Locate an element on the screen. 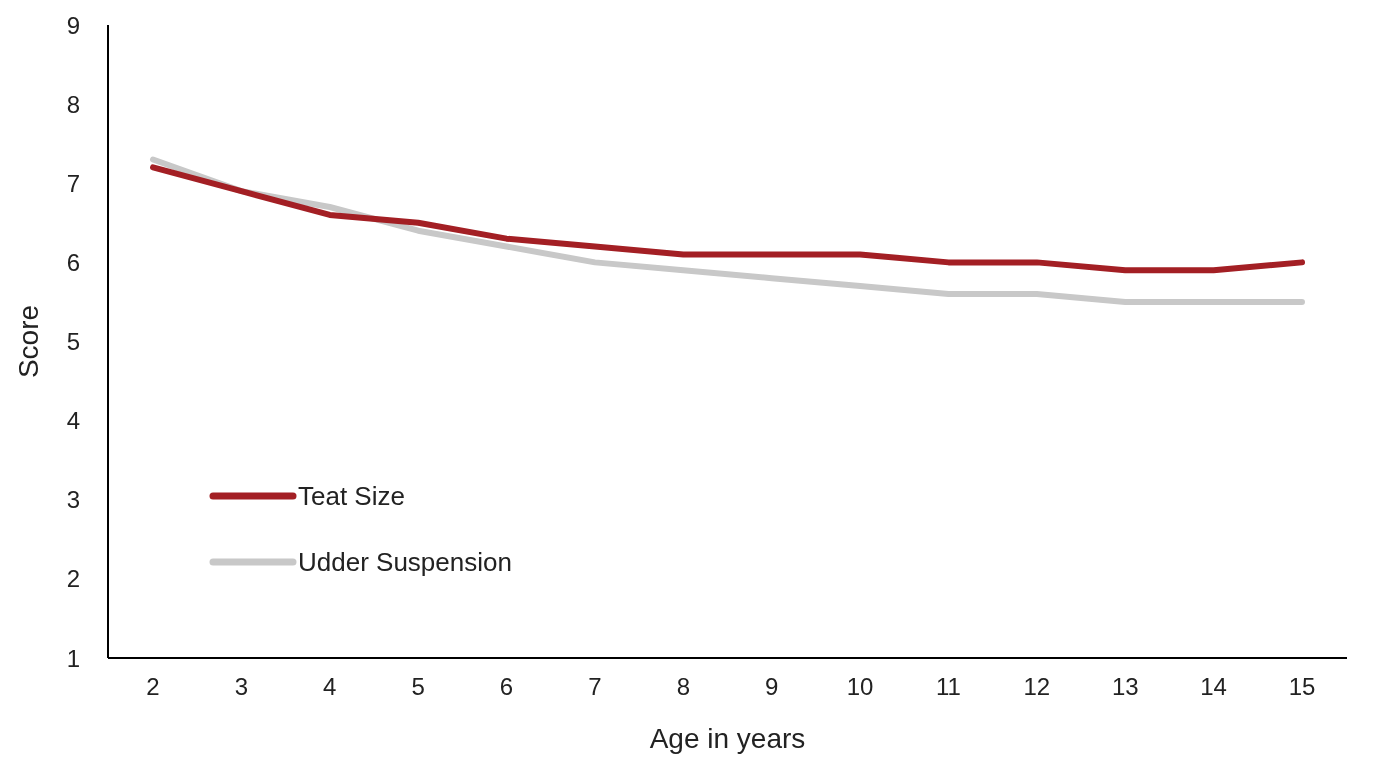 This screenshot has height=776, width=1375. y-tick-label: 8 is located at coordinates (73, 104).